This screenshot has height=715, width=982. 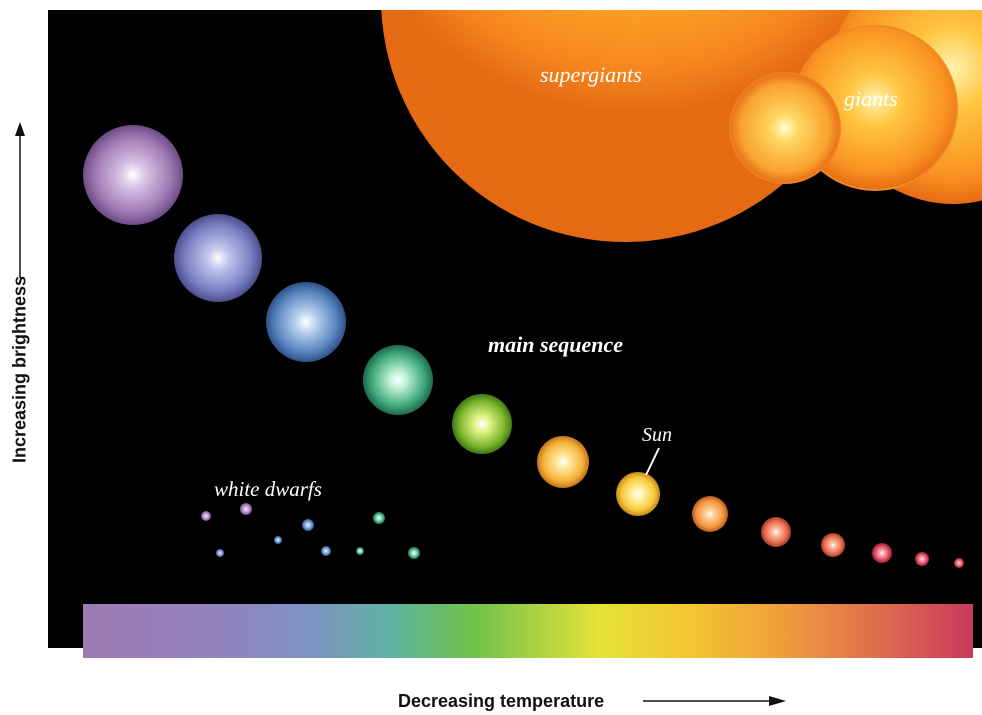 I want to click on white-dwarfs-label: white dwarfs, so click(x=268, y=489).